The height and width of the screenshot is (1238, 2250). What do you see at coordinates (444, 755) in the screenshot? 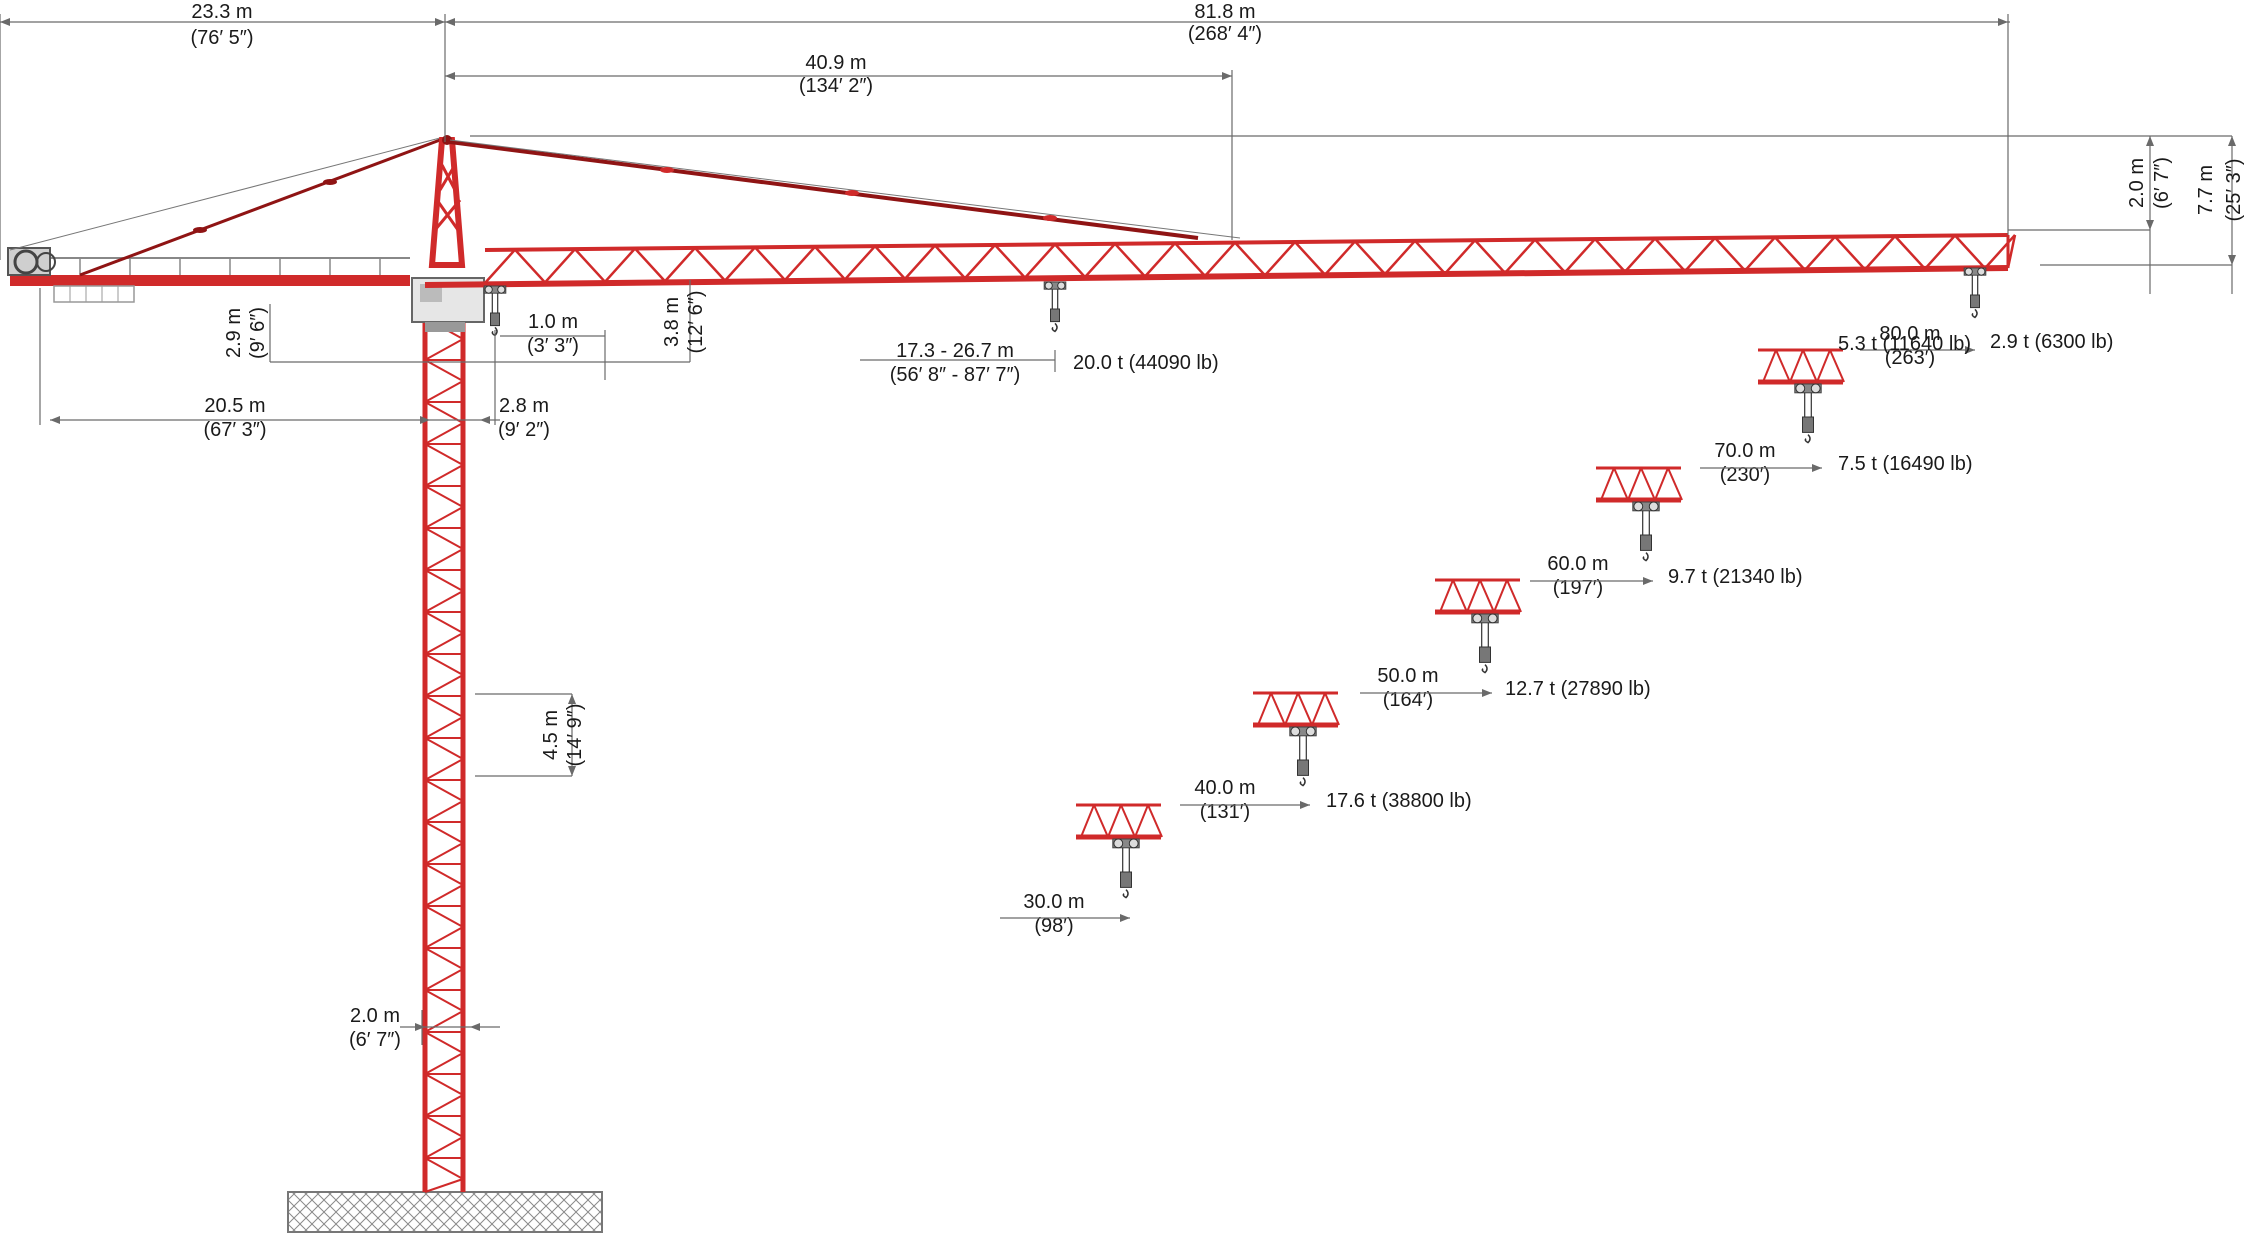
I see `tower-mast` at bounding box center [444, 755].